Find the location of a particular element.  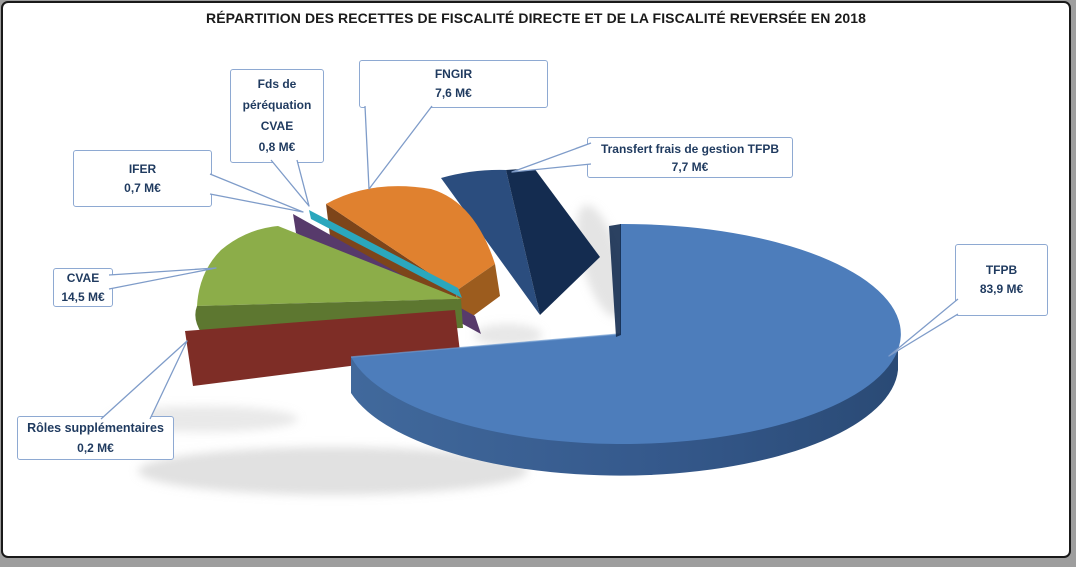

callout-tfpb-value: 83,9 M€ is located at coordinates (1001, 289).